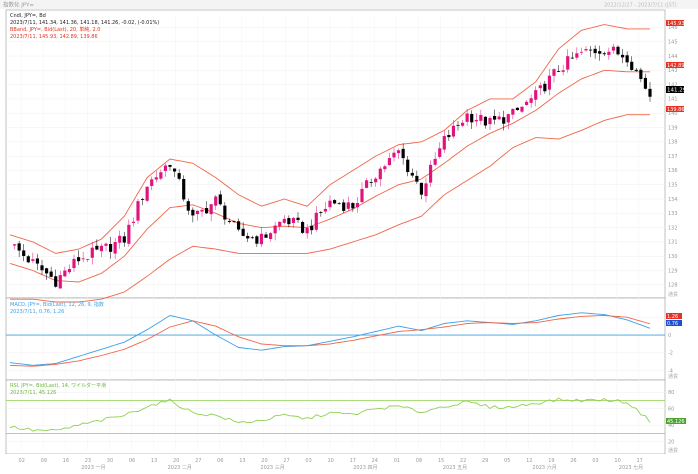  Describe the element at coordinates (673, 128) in the screenshot. I see `price-y-tick-label: 139` at that location.